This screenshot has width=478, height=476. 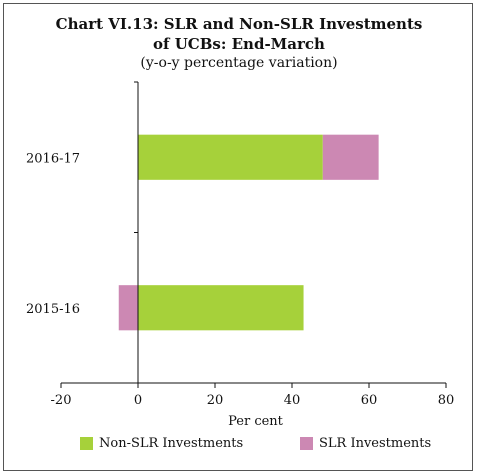 What do you see at coordinates (86, 443) in the screenshot?
I see `legend-swatch-non-slr` at bounding box center [86, 443].